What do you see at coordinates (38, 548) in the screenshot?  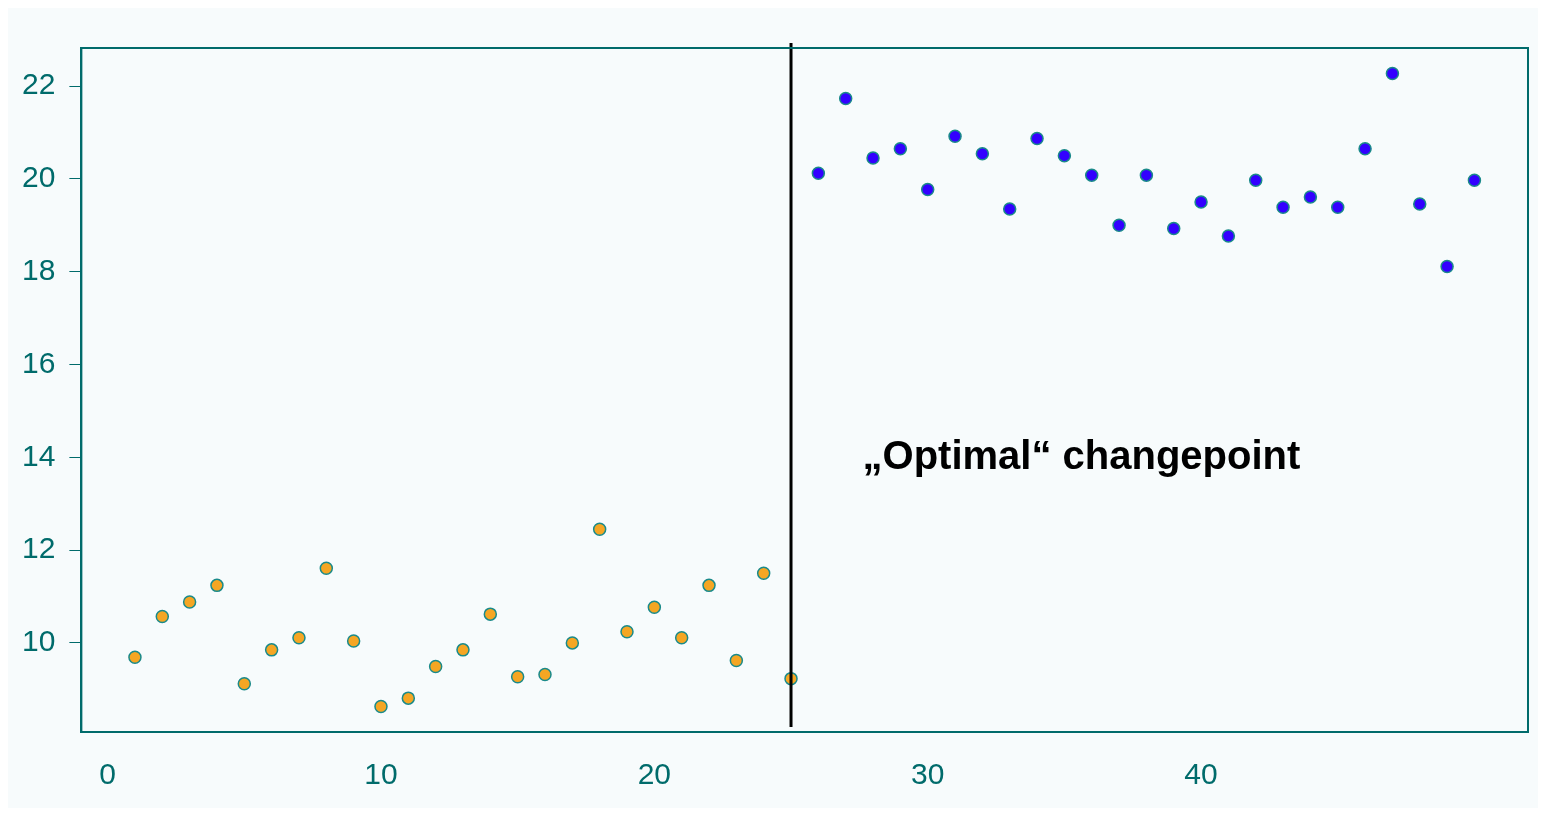 I see `y-tick-label: 12` at bounding box center [38, 548].